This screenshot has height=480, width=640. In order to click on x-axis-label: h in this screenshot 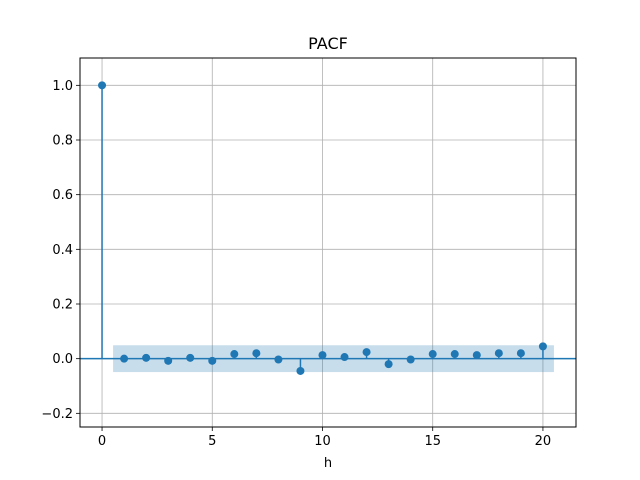, I will do `click(328, 463)`.